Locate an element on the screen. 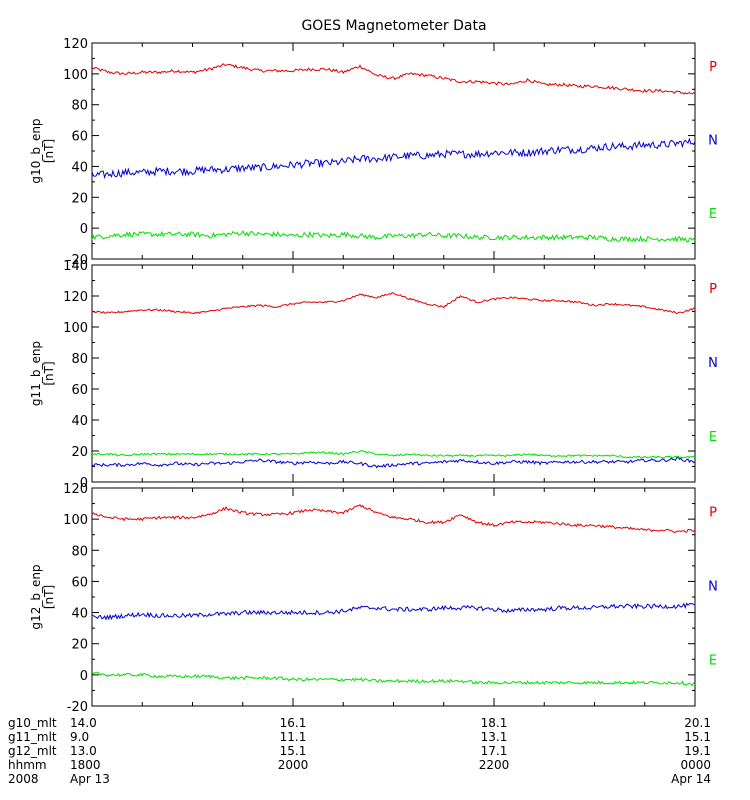 The width and height of the screenshot is (750, 800). x-tick-label: 18.1 is located at coordinates (494, 723).